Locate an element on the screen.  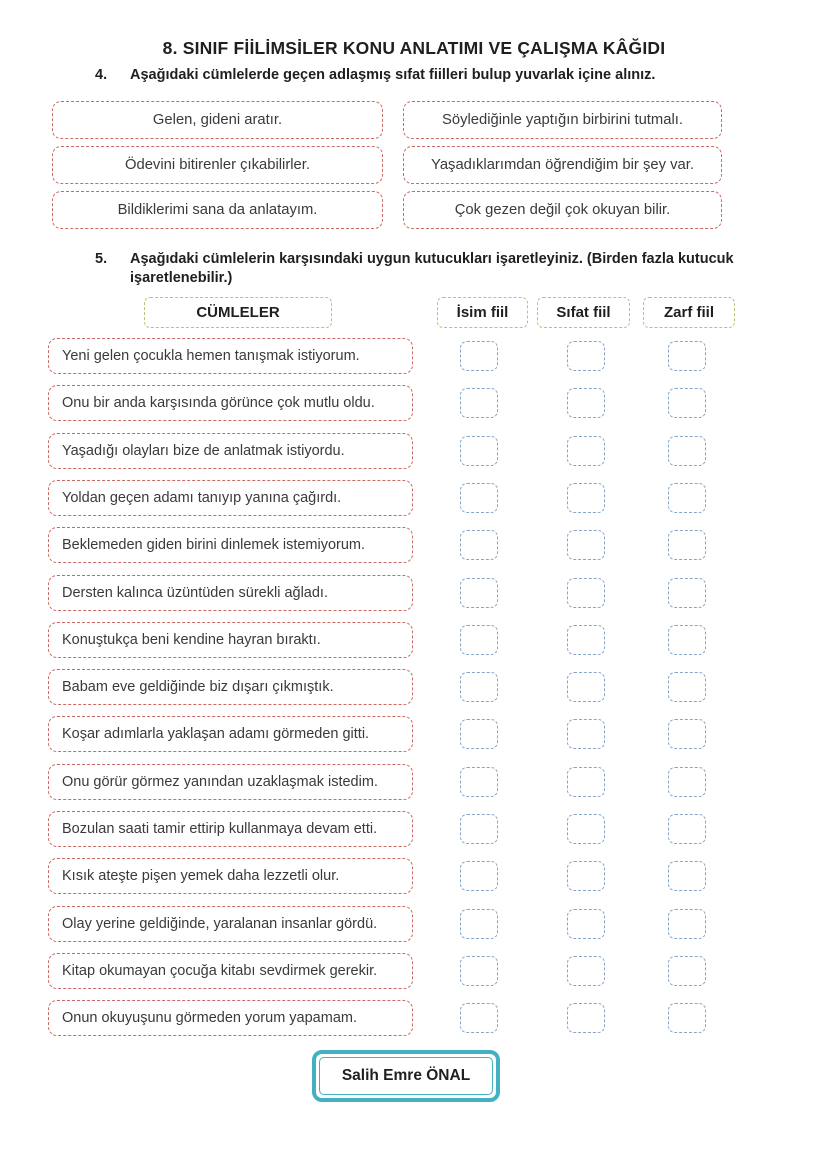
author-name: Salih Emre ÖNAL is located at coordinates (406, 1075).